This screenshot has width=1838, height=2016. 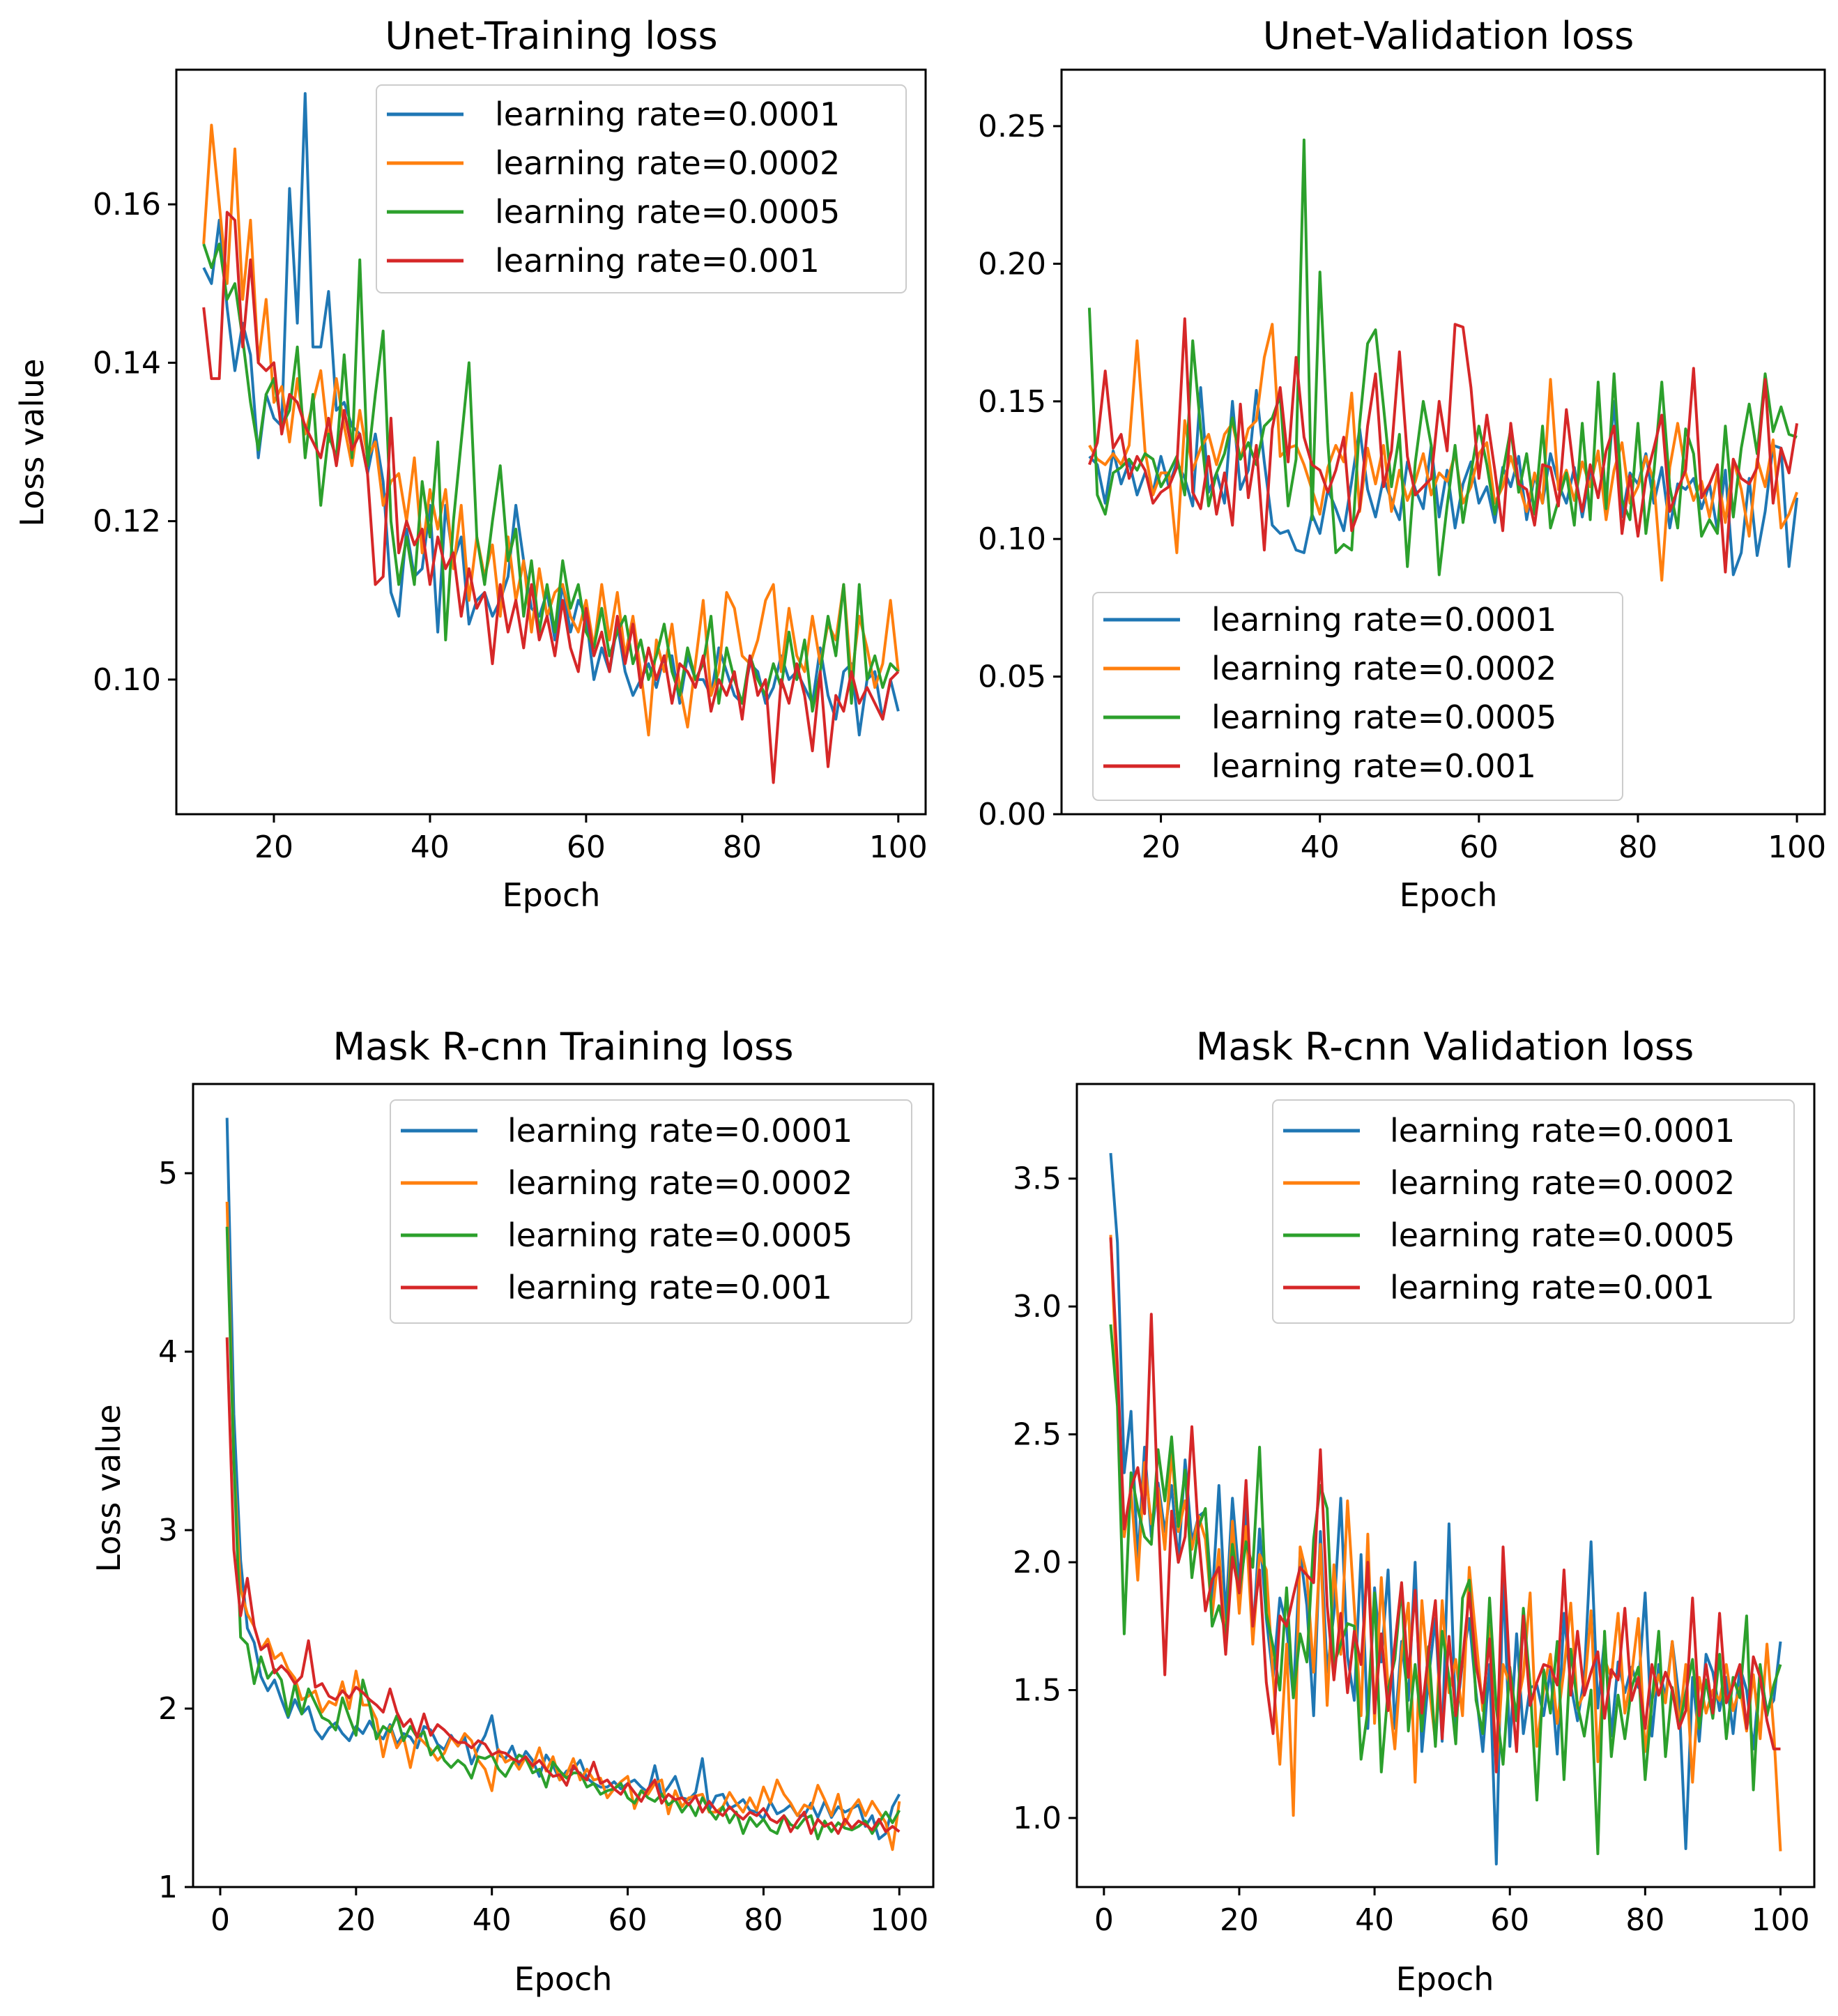 What do you see at coordinates (168, 1352) in the screenshot?
I see `y-tick-label: 4` at bounding box center [168, 1352].